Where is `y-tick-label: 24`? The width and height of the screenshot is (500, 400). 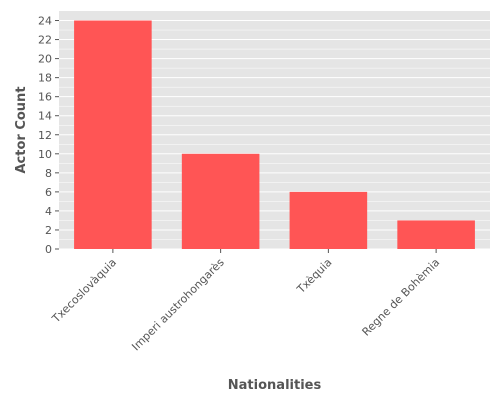 y-tick-label: 24 is located at coordinates (45, 21).